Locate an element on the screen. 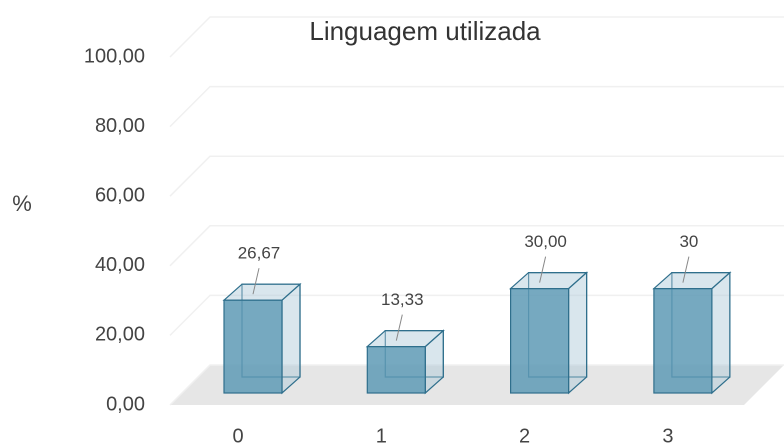 The image size is (784, 447). chart-title: Linguagem utilizada is located at coordinates (425, 31).